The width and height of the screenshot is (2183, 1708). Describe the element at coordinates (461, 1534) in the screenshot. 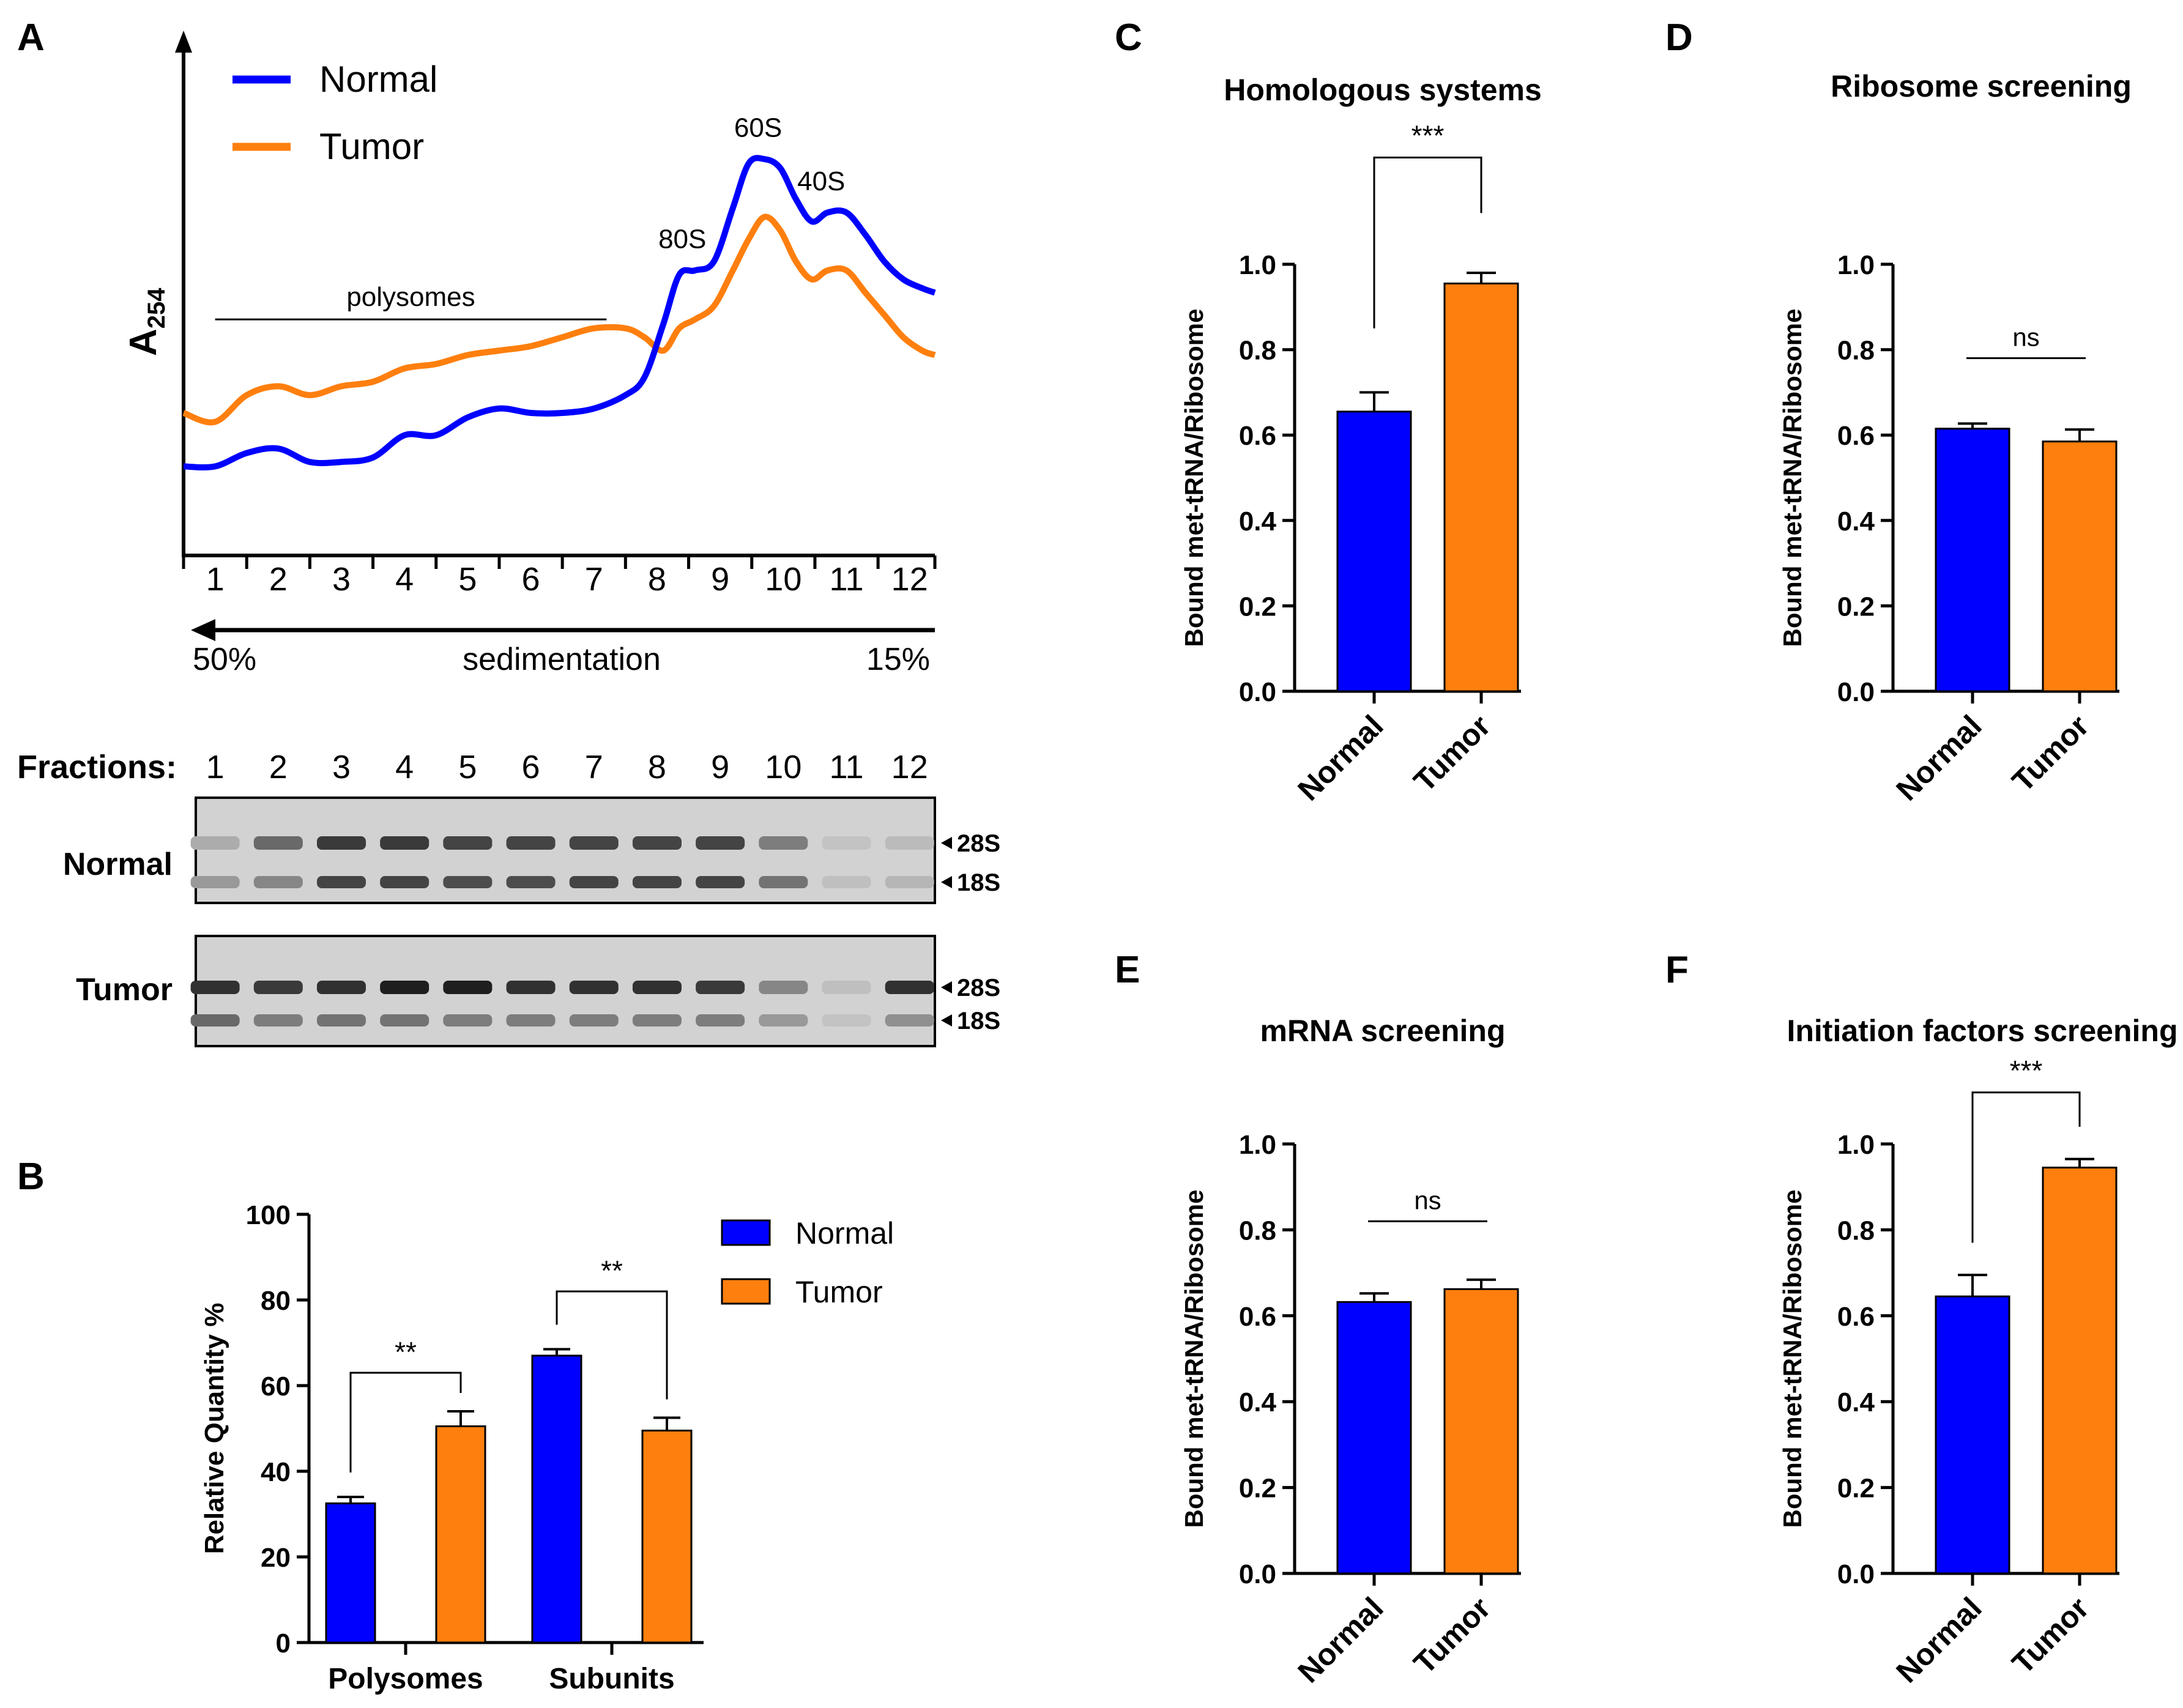

I see `panel-b-bar-tumor-polysomes` at that location.